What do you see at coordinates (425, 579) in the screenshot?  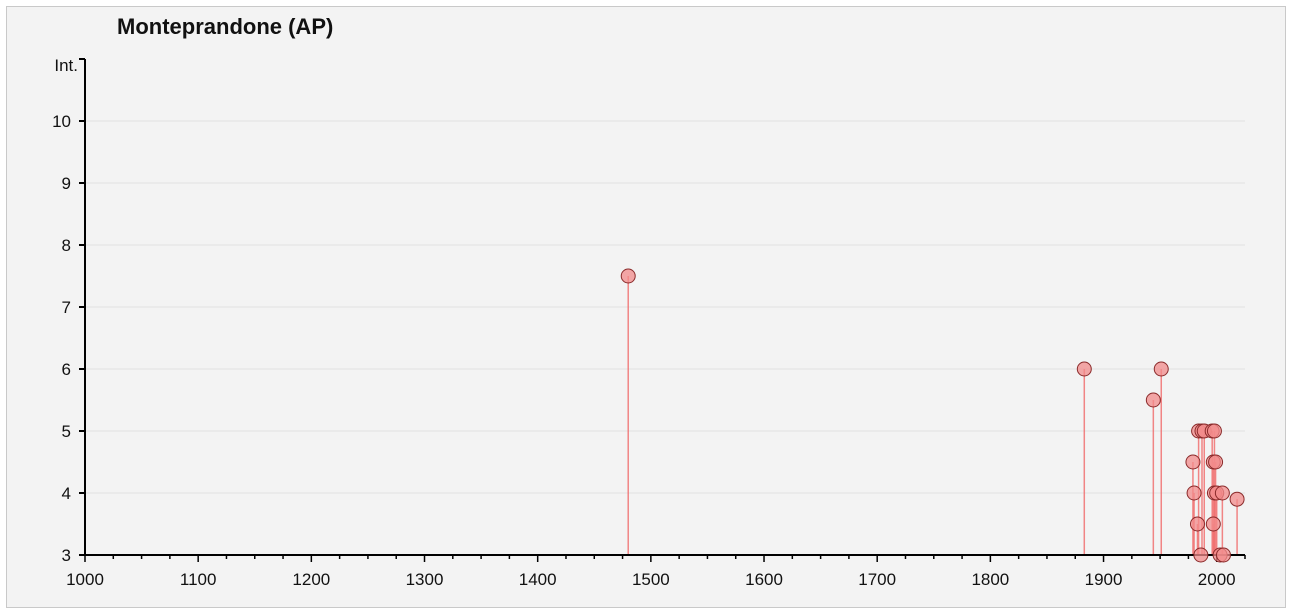 I see `x-tick-label: 1300` at bounding box center [425, 579].